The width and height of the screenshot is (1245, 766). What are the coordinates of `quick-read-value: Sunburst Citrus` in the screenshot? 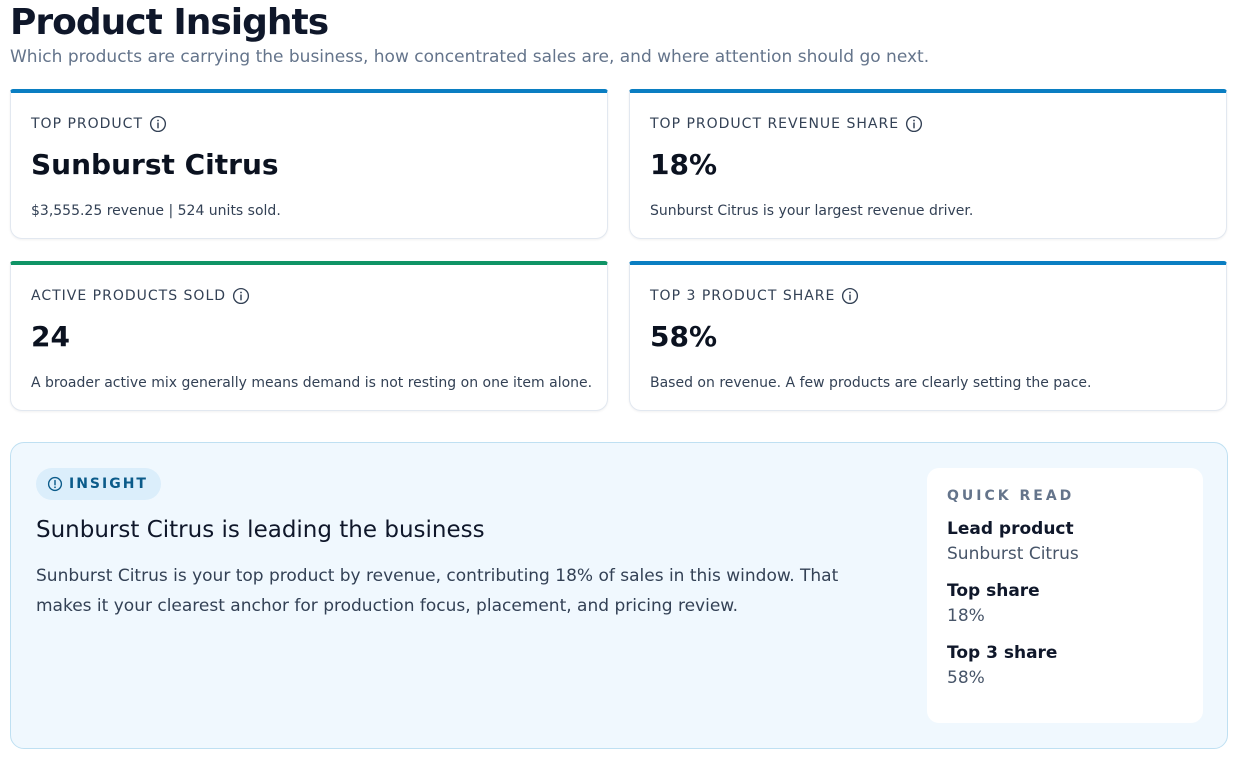 It's located at (1013, 554).